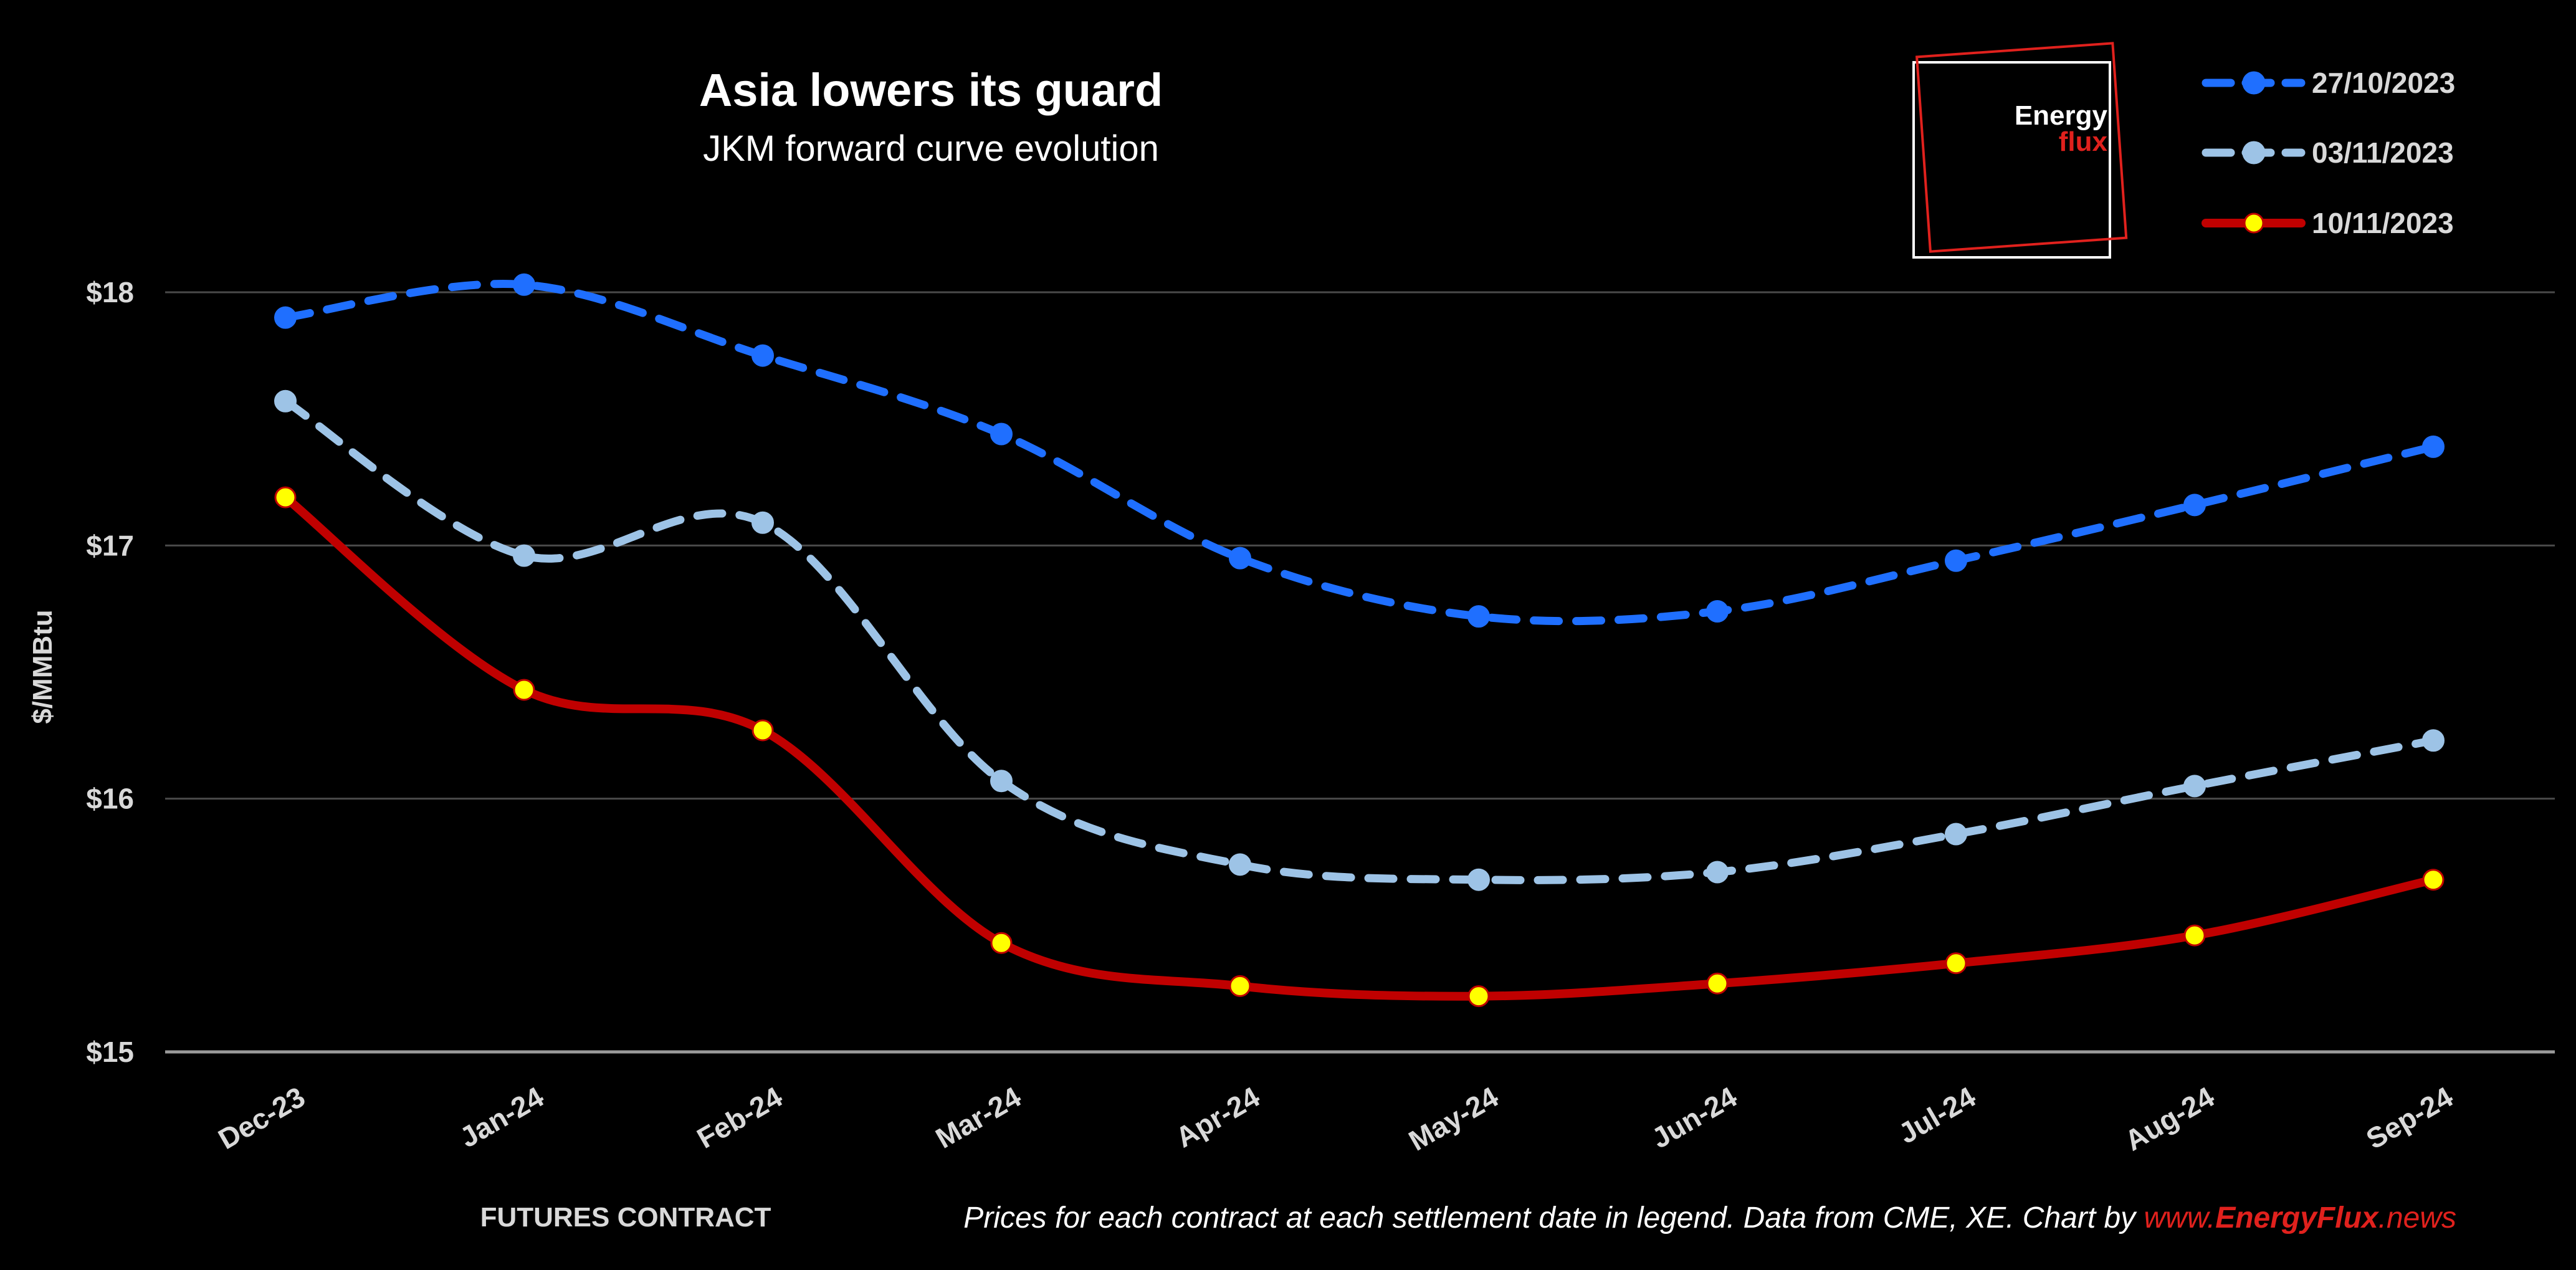 The width and height of the screenshot is (2576, 1270). Describe the element at coordinates (2383, 83) in the screenshot. I see `legend-label: 27/10/2023` at that location.